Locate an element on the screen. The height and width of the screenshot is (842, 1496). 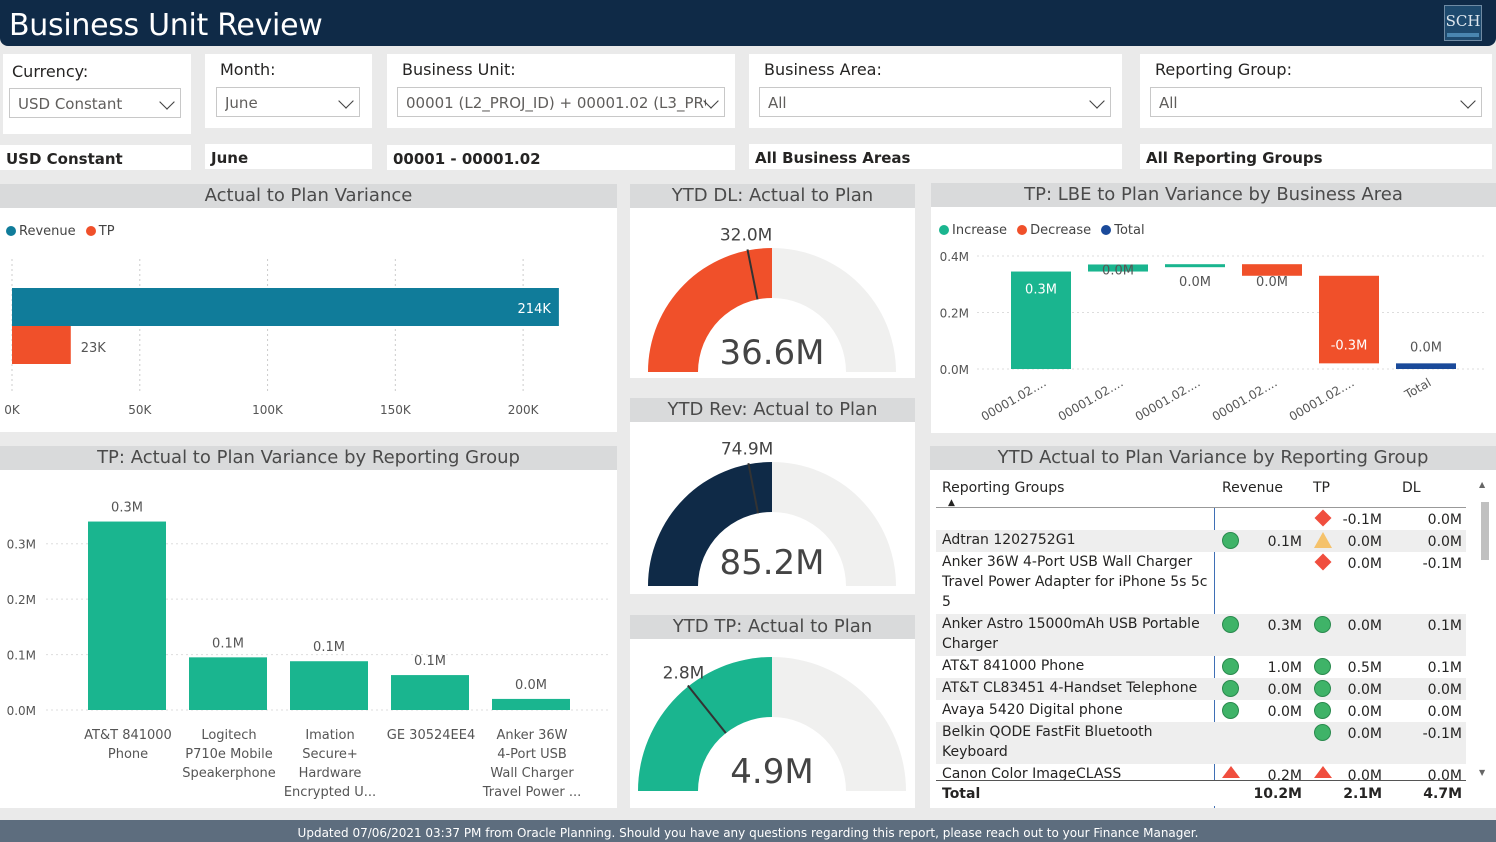
legend-increase: Increase is located at coordinates (973, 230).